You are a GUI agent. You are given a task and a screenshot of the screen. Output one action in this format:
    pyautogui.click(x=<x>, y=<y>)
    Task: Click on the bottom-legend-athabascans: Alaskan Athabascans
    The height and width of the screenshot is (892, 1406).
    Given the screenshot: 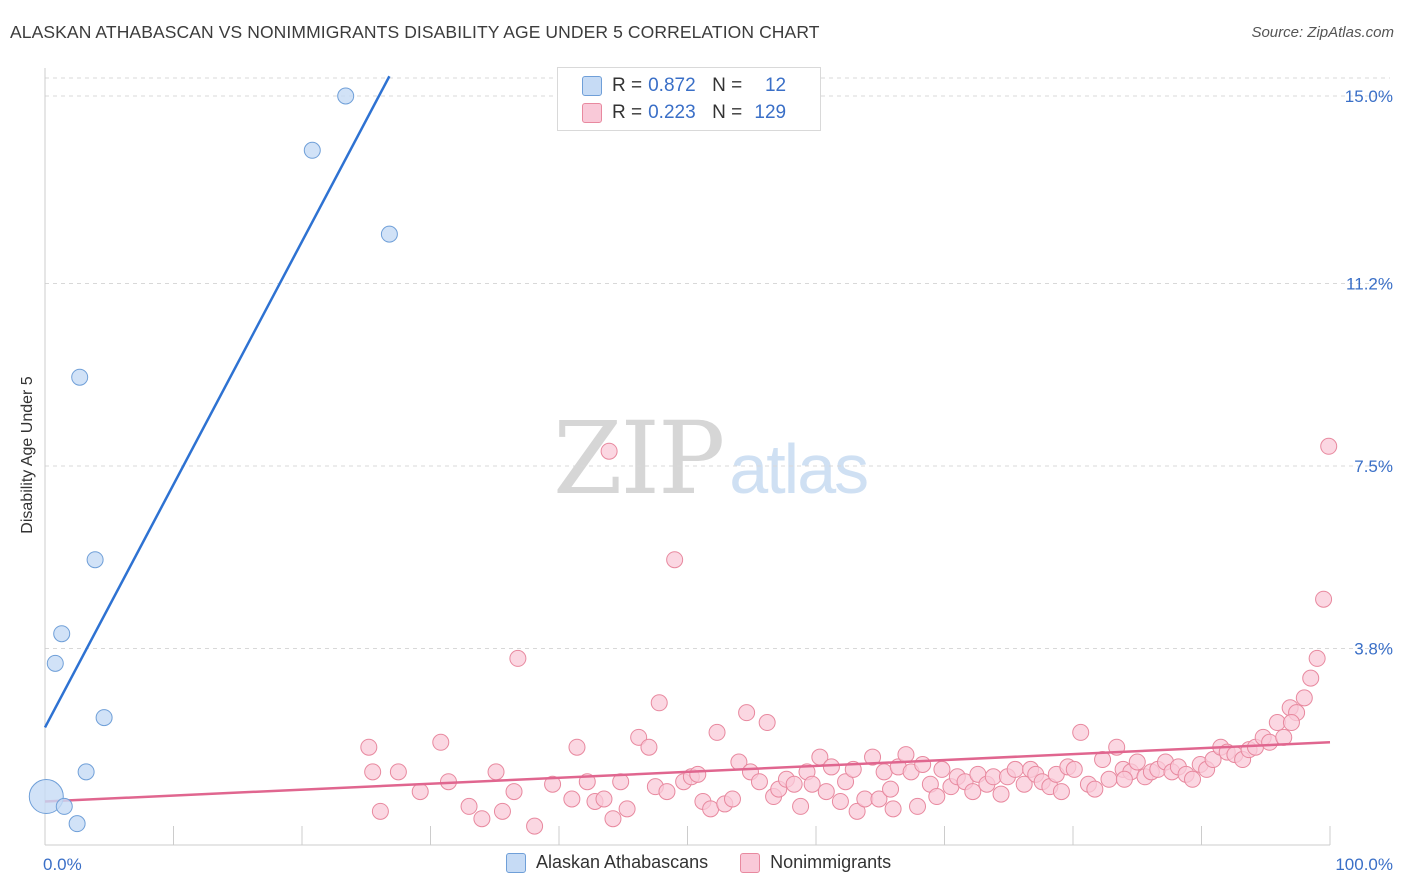 What is the action you would take?
    pyautogui.click(x=607, y=862)
    